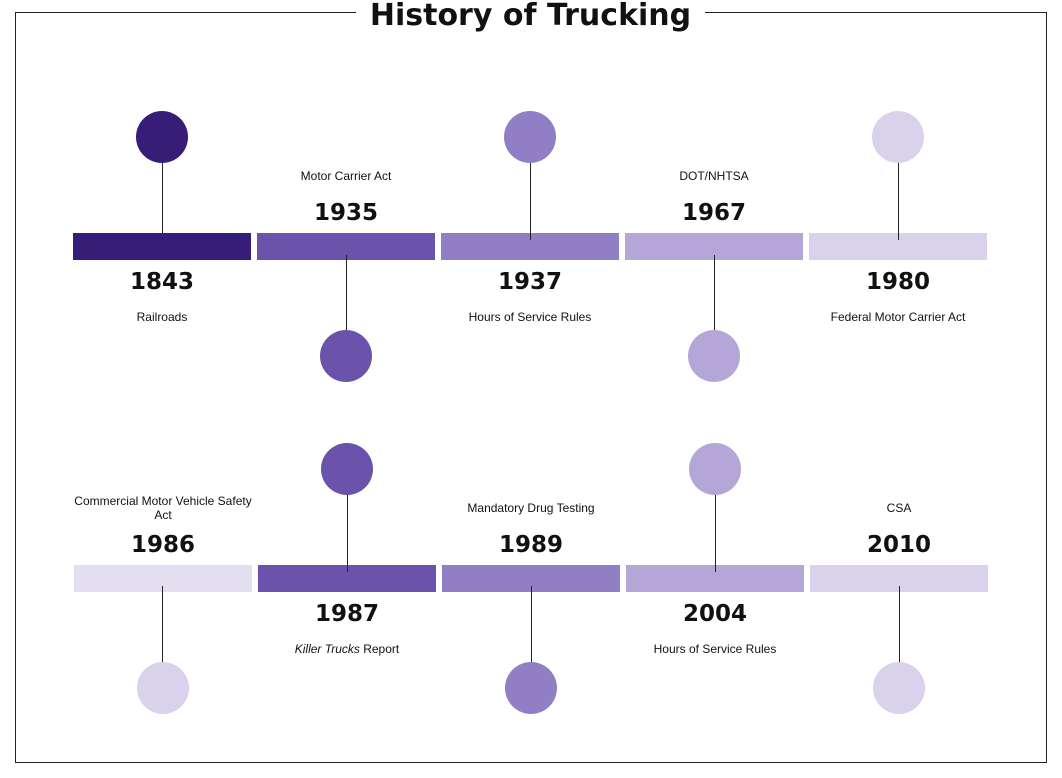 The height and width of the screenshot is (778, 1062). I want to click on event-year: 2004, so click(714, 614).